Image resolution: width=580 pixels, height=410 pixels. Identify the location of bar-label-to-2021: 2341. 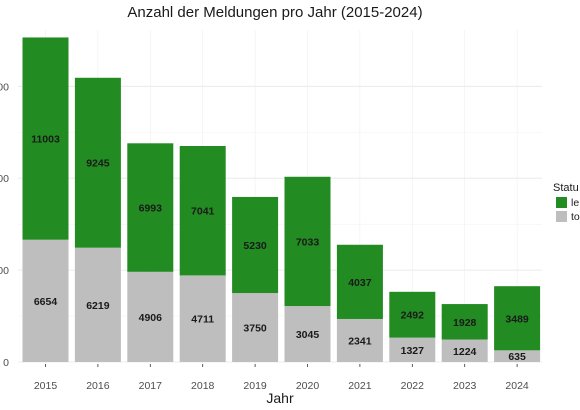
(360, 341).